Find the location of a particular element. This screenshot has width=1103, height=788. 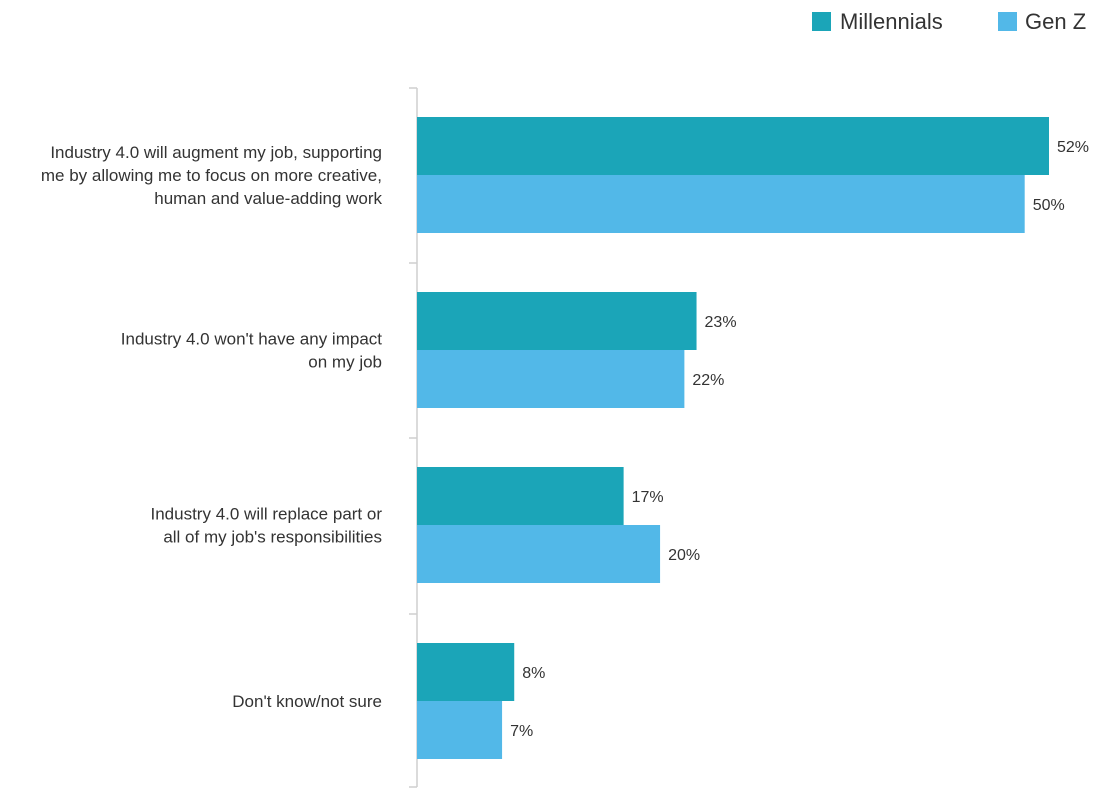

data-label: 23% is located at coordinates (721, 322).